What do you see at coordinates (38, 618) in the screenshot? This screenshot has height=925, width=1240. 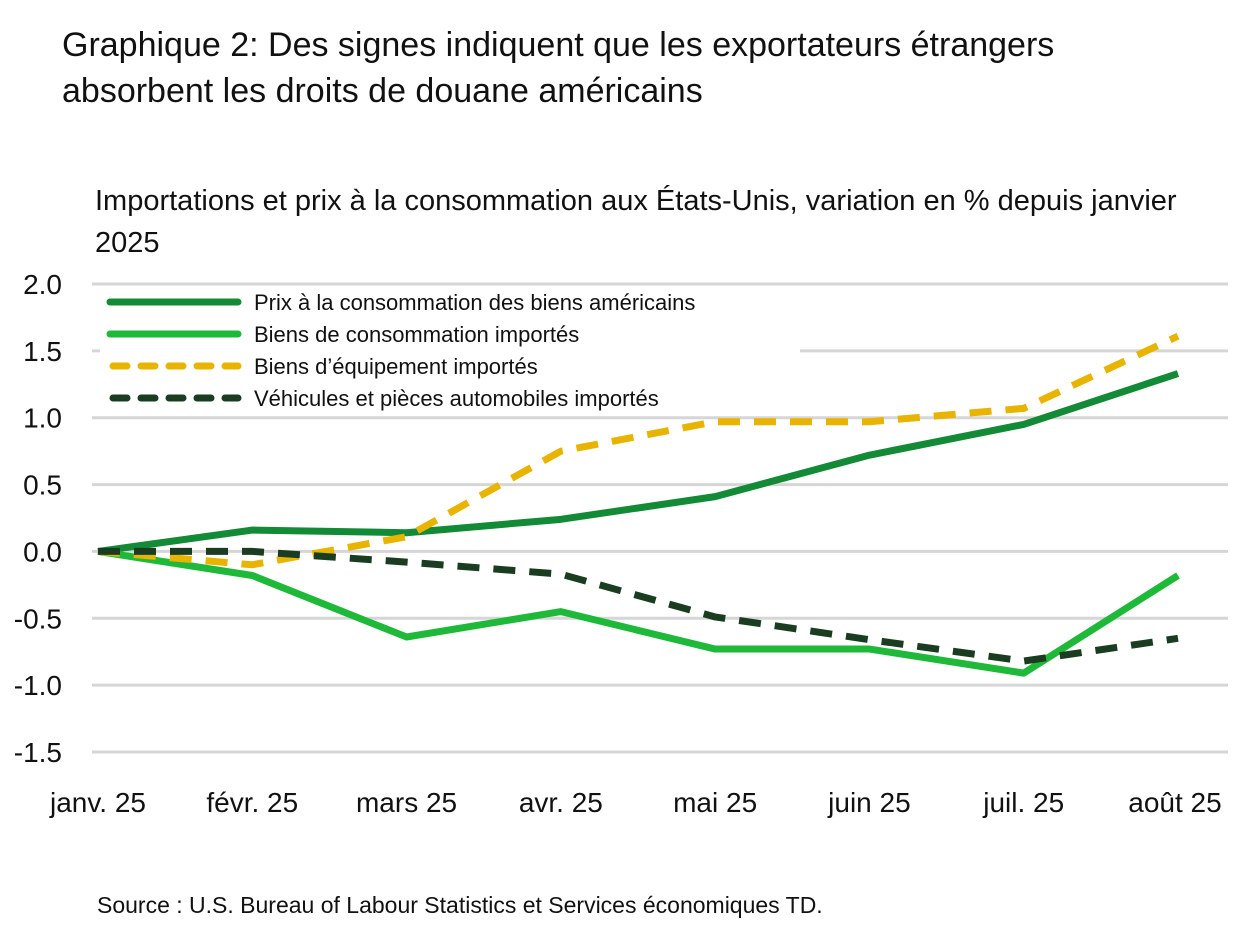 I see `y-tick-label: -0.5` at bounding box center [38, 618].